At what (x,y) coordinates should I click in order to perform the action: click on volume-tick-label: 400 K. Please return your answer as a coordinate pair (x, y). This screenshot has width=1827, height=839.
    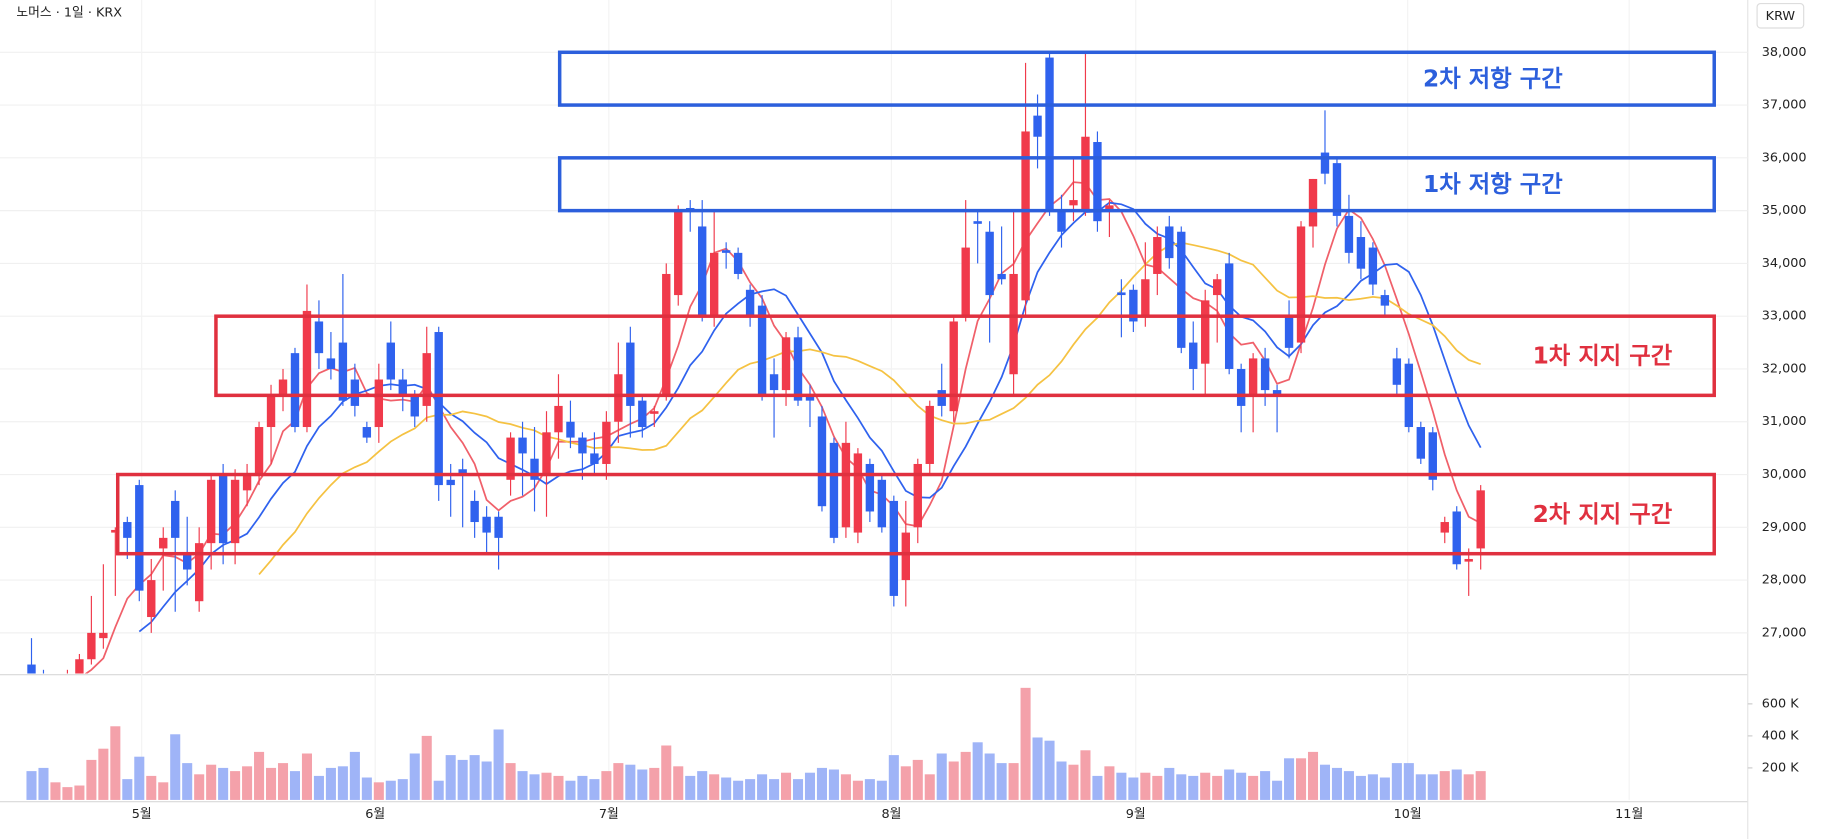
    Looking at the image, I should click on (1780, 735).